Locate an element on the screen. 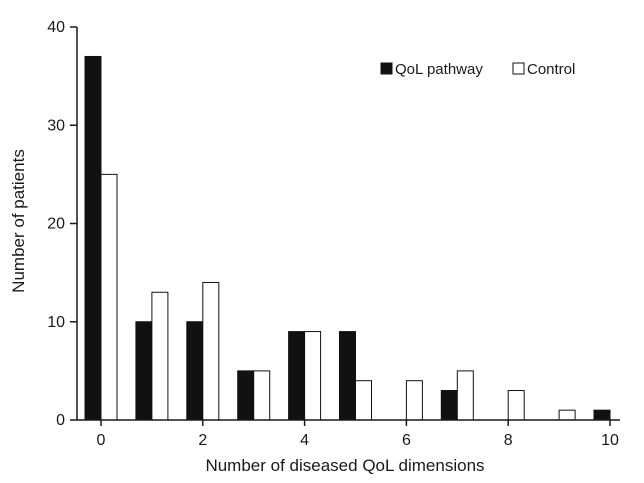 The height and width of the screenshot is (483, 644). x-tick-label-4: 4 is located at coordinates (304, 440).